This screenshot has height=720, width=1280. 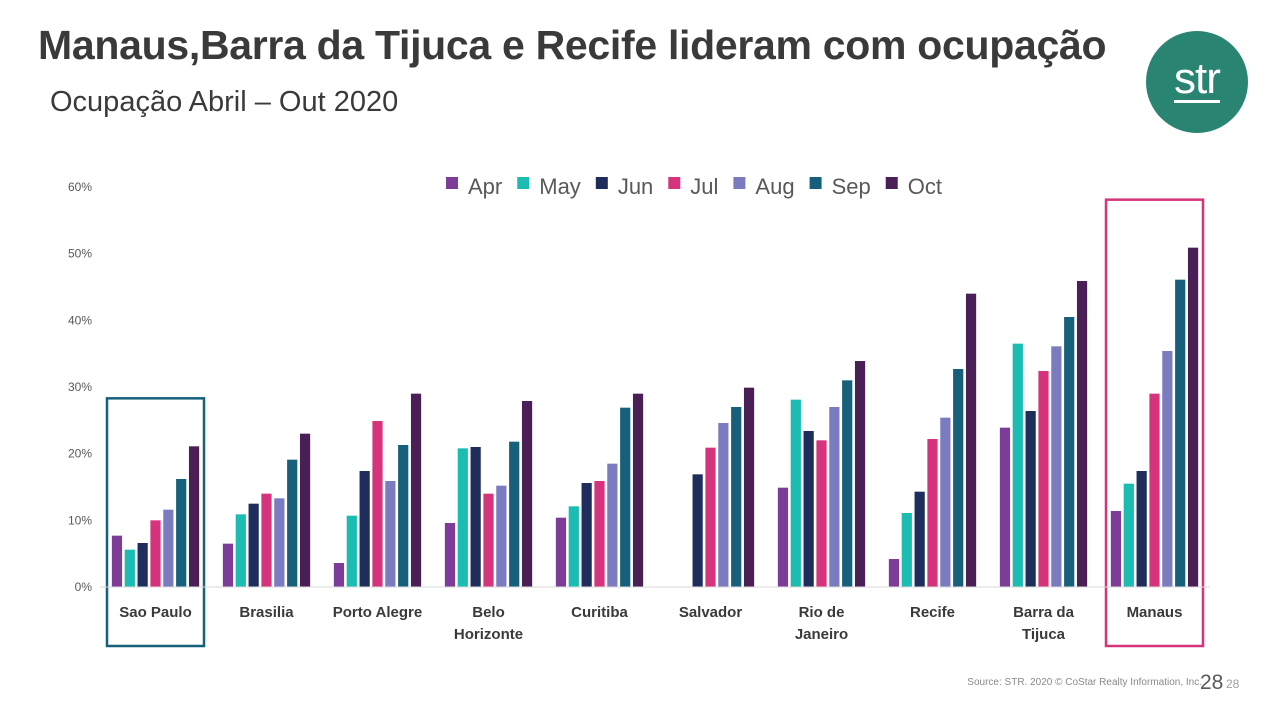 I want to click on page-number-small: 28, so click(x=1233, y=684).